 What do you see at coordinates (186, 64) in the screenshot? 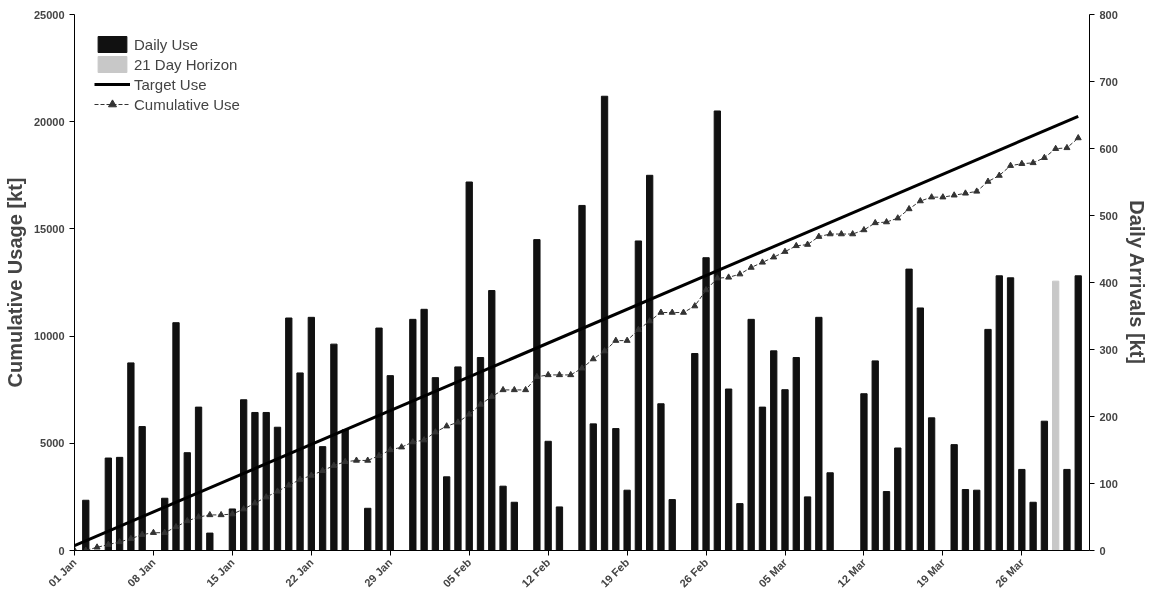
I see `legend-label: 21 Day Horizon` at bounding box center [186, 64].